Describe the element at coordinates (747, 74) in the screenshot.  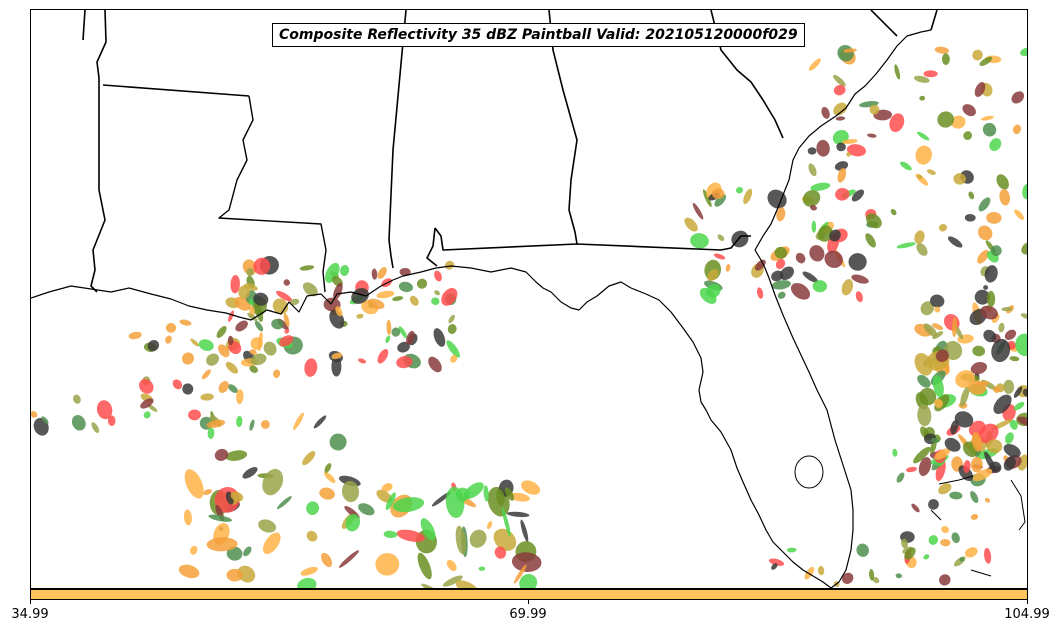
I see `state-border-georgia-sc` at that location.